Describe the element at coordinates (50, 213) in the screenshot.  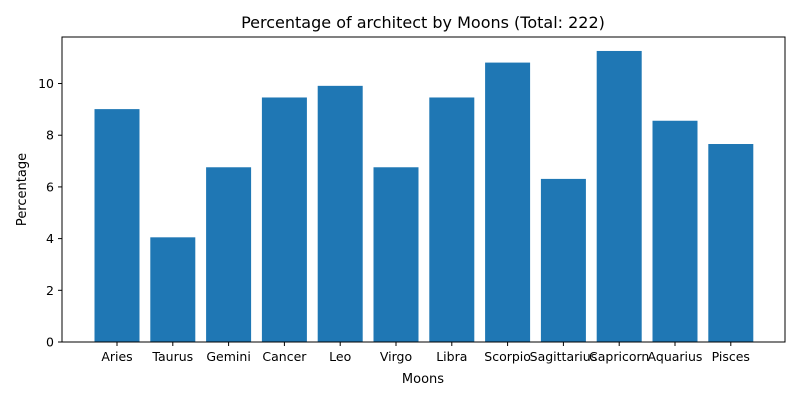
I see `y-axis-ticks: 0 2 4 6 8 10` at that location.